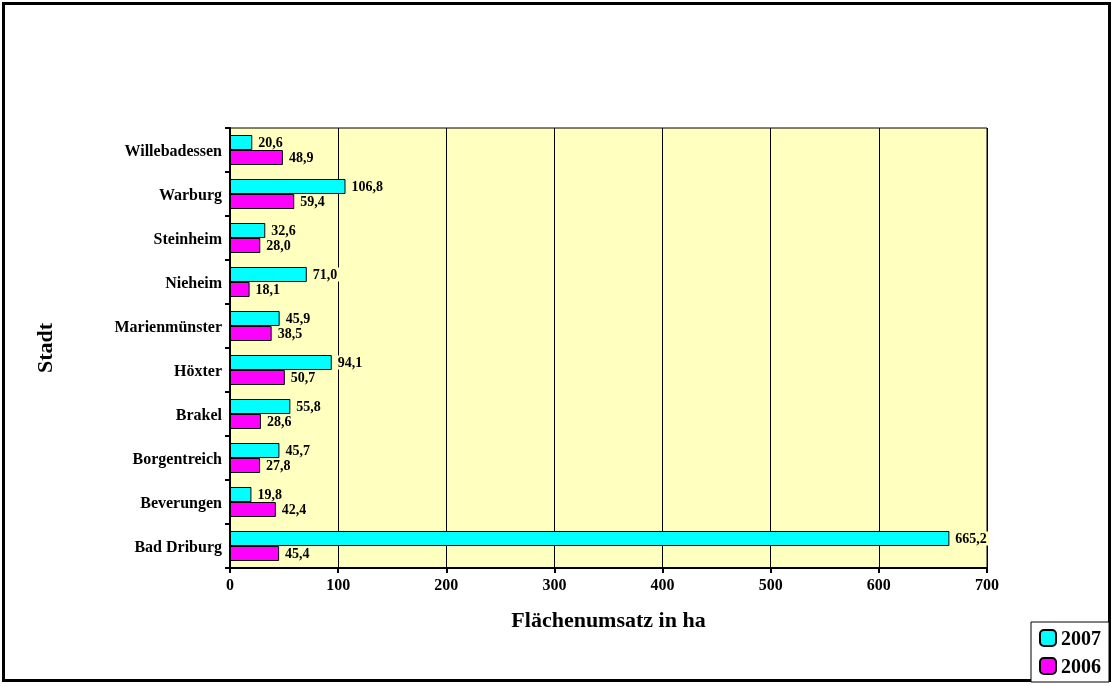  What do you see at coordinates (269, 494) in the screenshot?
I see `data-label: 19,8` at bounding box center [269, 494].